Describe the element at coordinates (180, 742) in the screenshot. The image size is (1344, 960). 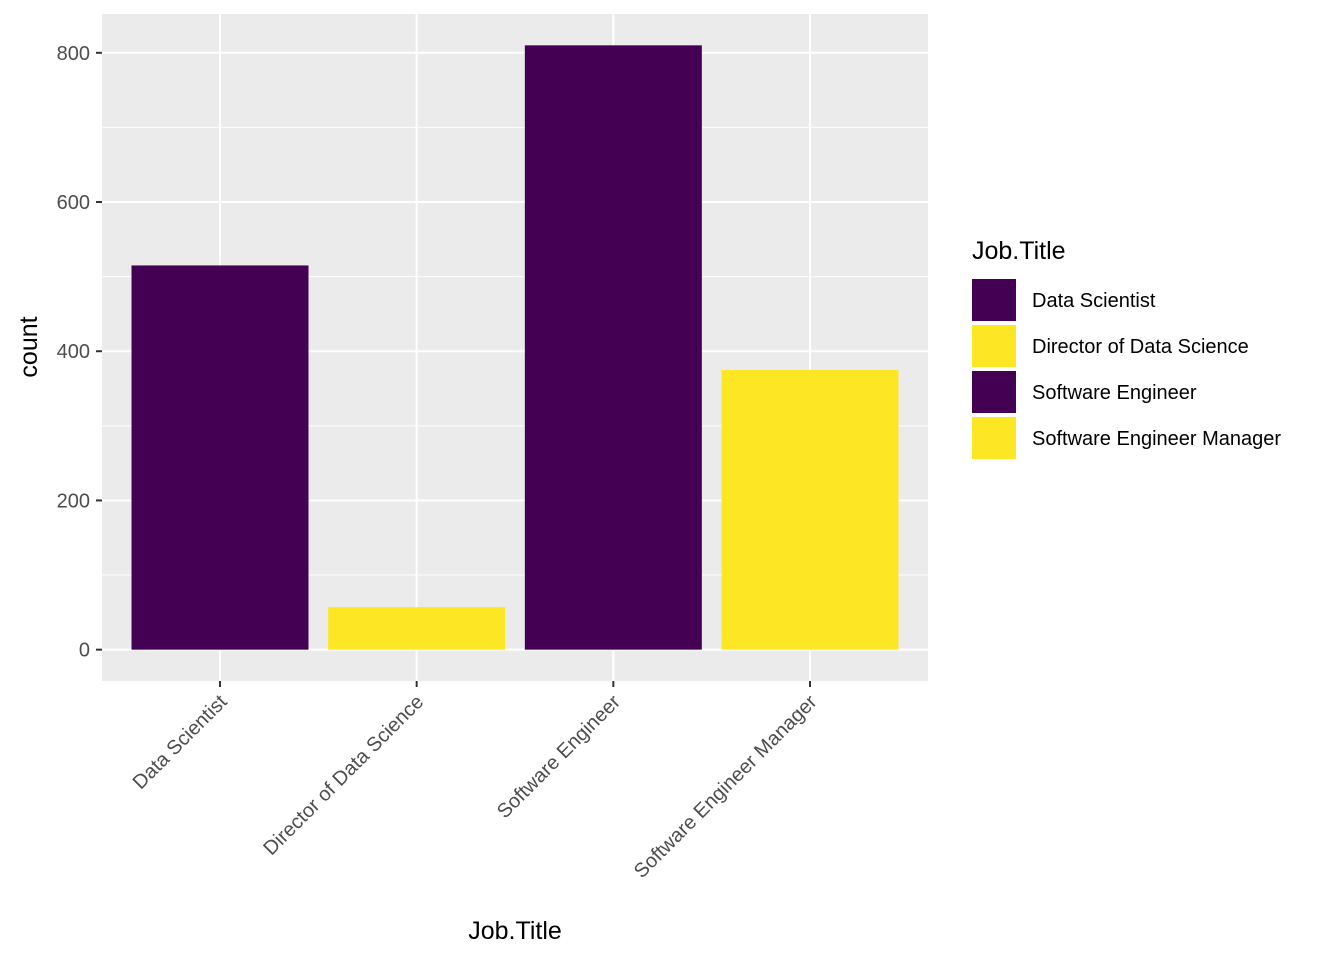
I see `x-tick-label: Data Scientist` at that location.